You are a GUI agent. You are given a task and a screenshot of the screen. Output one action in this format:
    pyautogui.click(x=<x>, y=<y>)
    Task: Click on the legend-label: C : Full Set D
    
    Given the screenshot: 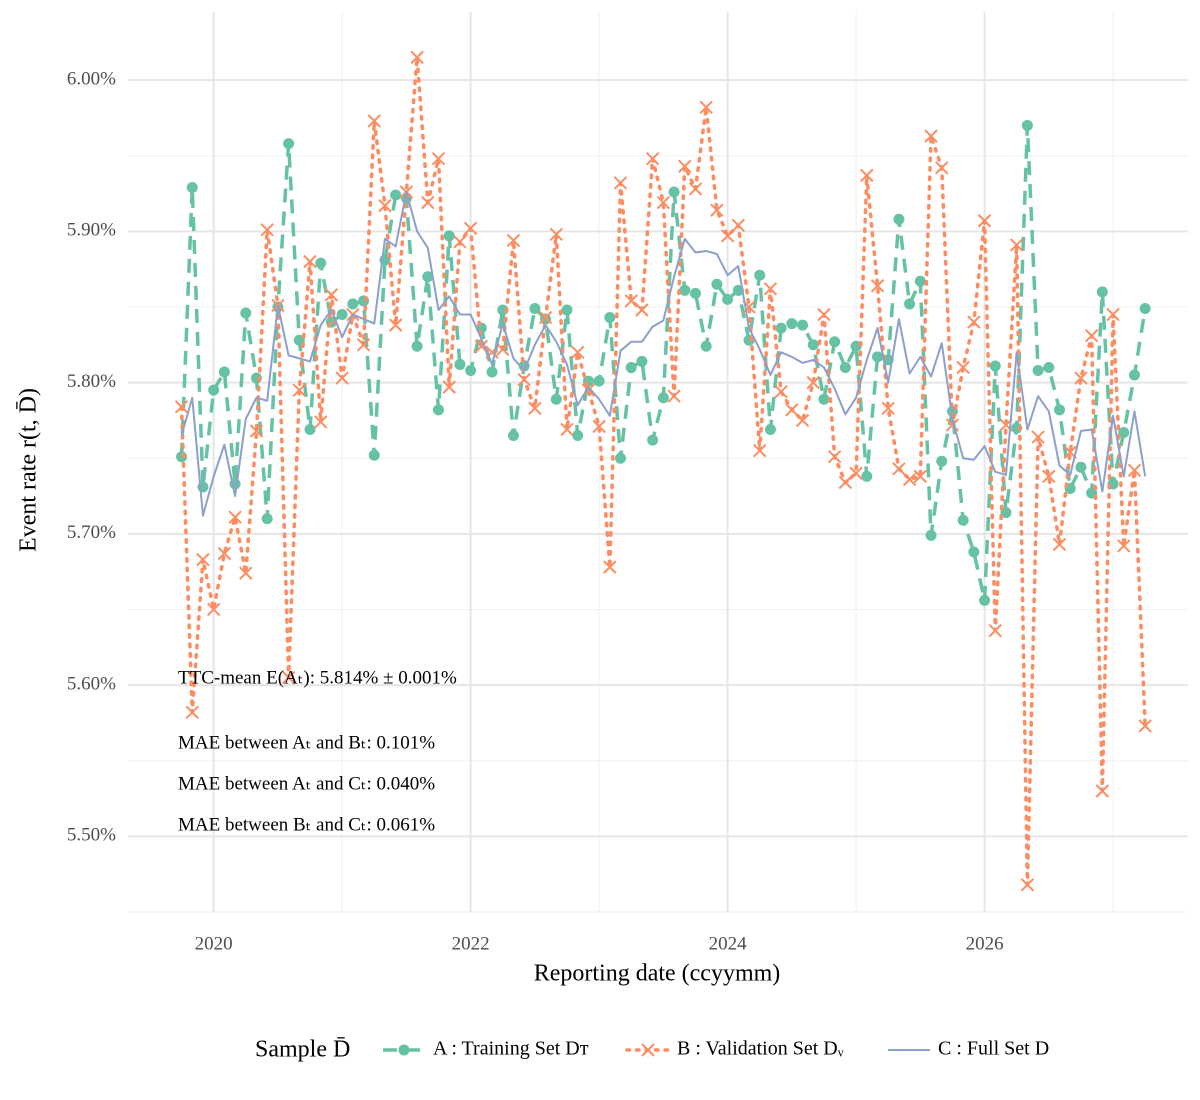 What is the action you would take?
    pyautogui.click(x=993, y=1049)
    